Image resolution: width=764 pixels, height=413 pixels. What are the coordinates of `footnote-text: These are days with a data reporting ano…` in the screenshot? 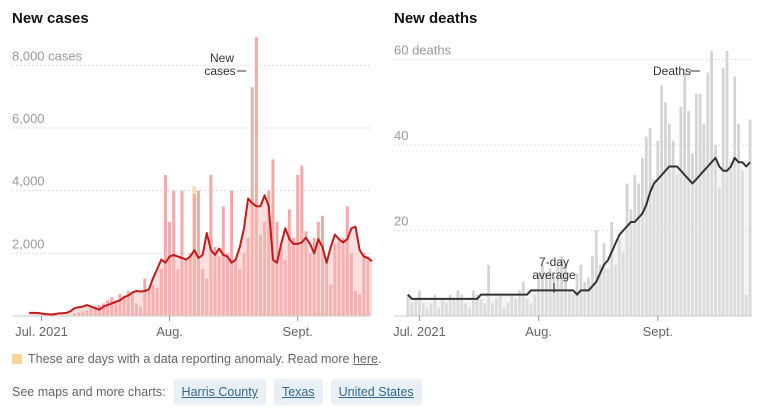 It's located at (205, 359).